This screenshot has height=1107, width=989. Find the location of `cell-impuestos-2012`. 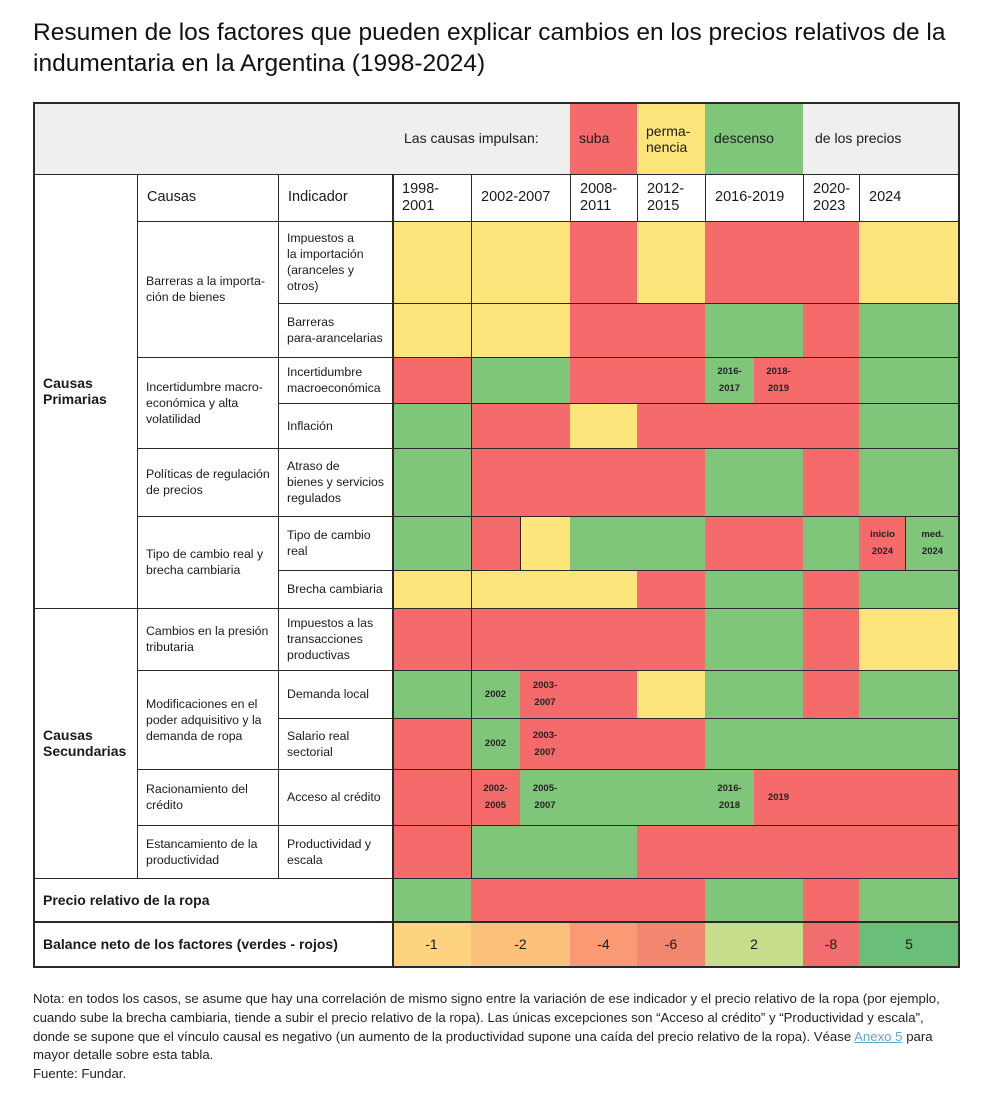

cell-impuestos-2012 is located at coordinates (671, 262).